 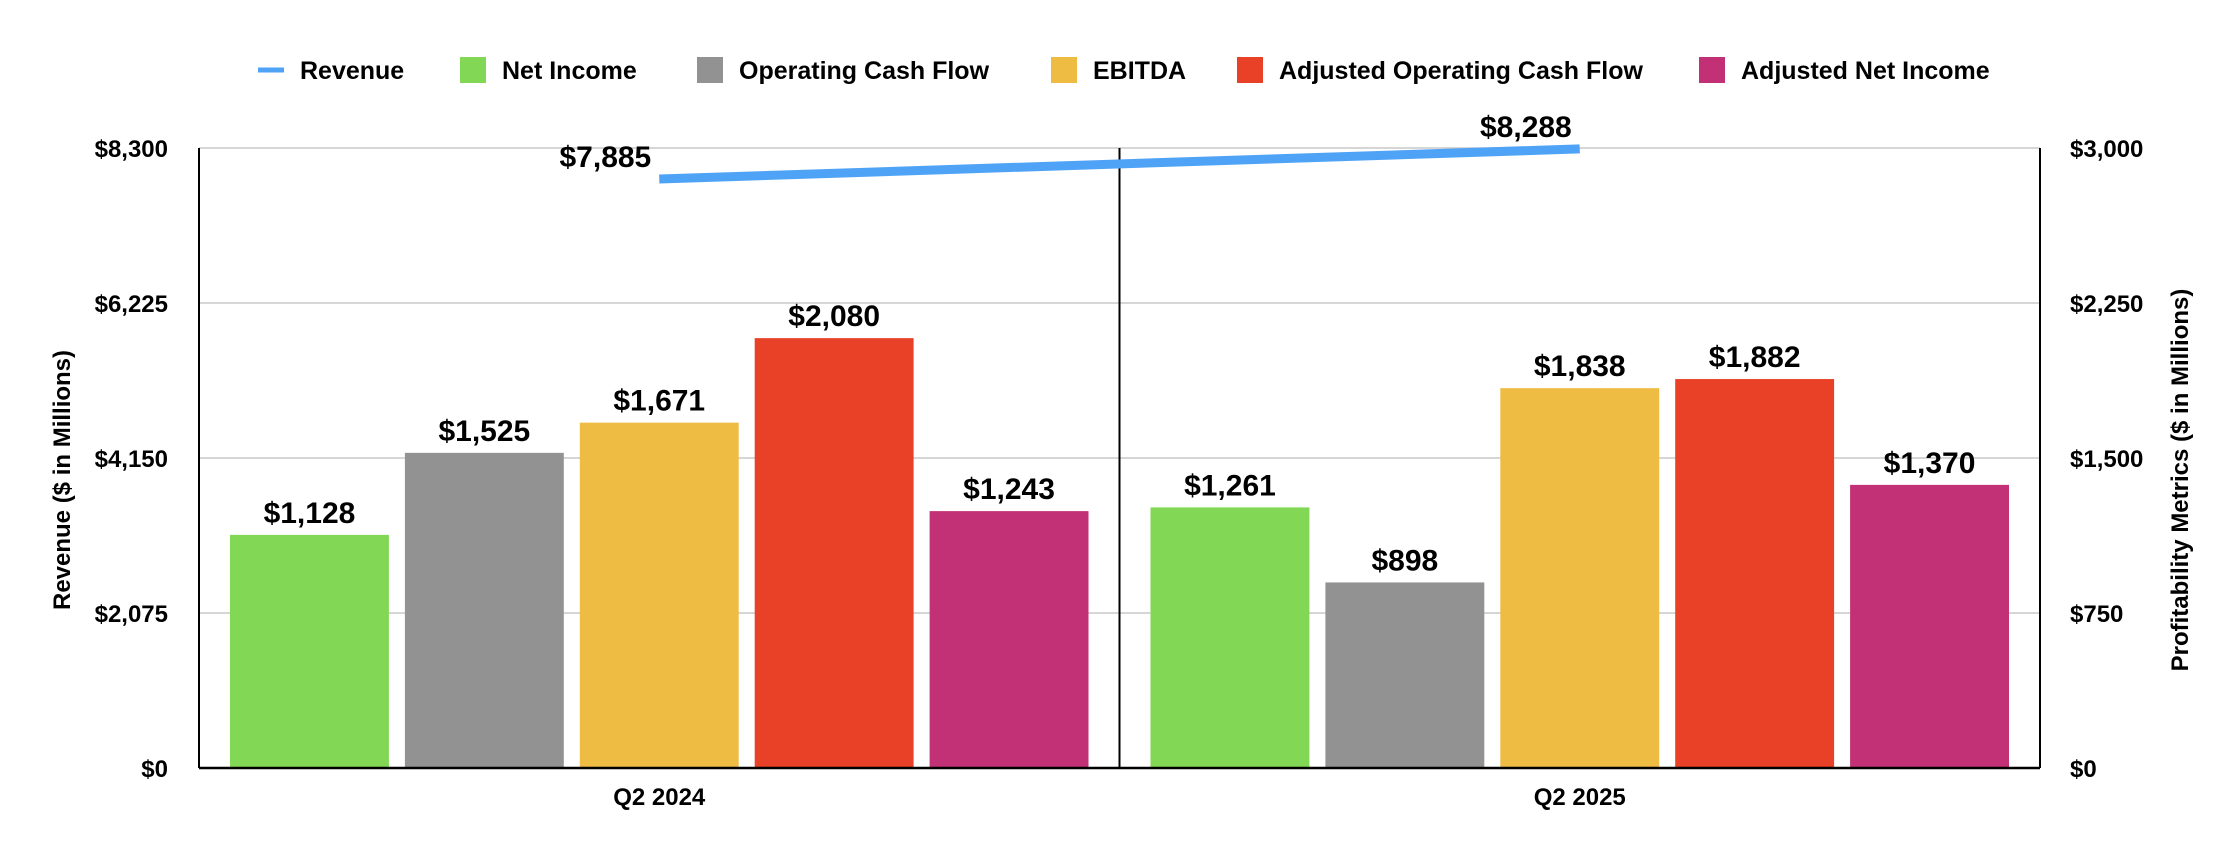 What do you see at coordinates (2106, 304) in the screenshot?
I see `y2-tick-label: $2,250` at bounding box center [2106, 304].